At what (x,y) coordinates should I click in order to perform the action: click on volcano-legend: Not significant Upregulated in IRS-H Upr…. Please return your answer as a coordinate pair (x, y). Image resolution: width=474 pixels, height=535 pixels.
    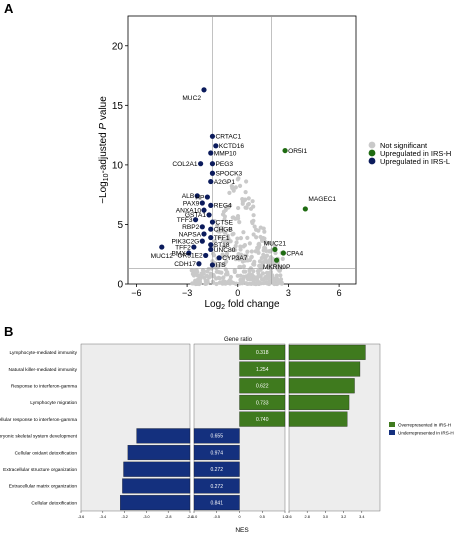
    Looking at the image, I should click on (409, 153).